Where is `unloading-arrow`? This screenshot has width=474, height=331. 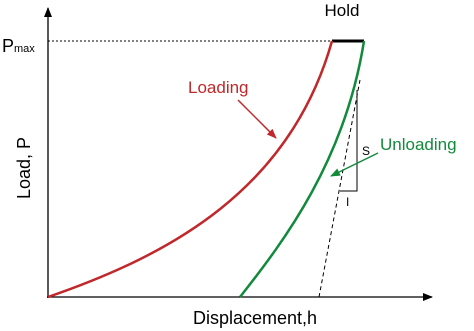
unloading-arrow is located at coordinates (354, 164).